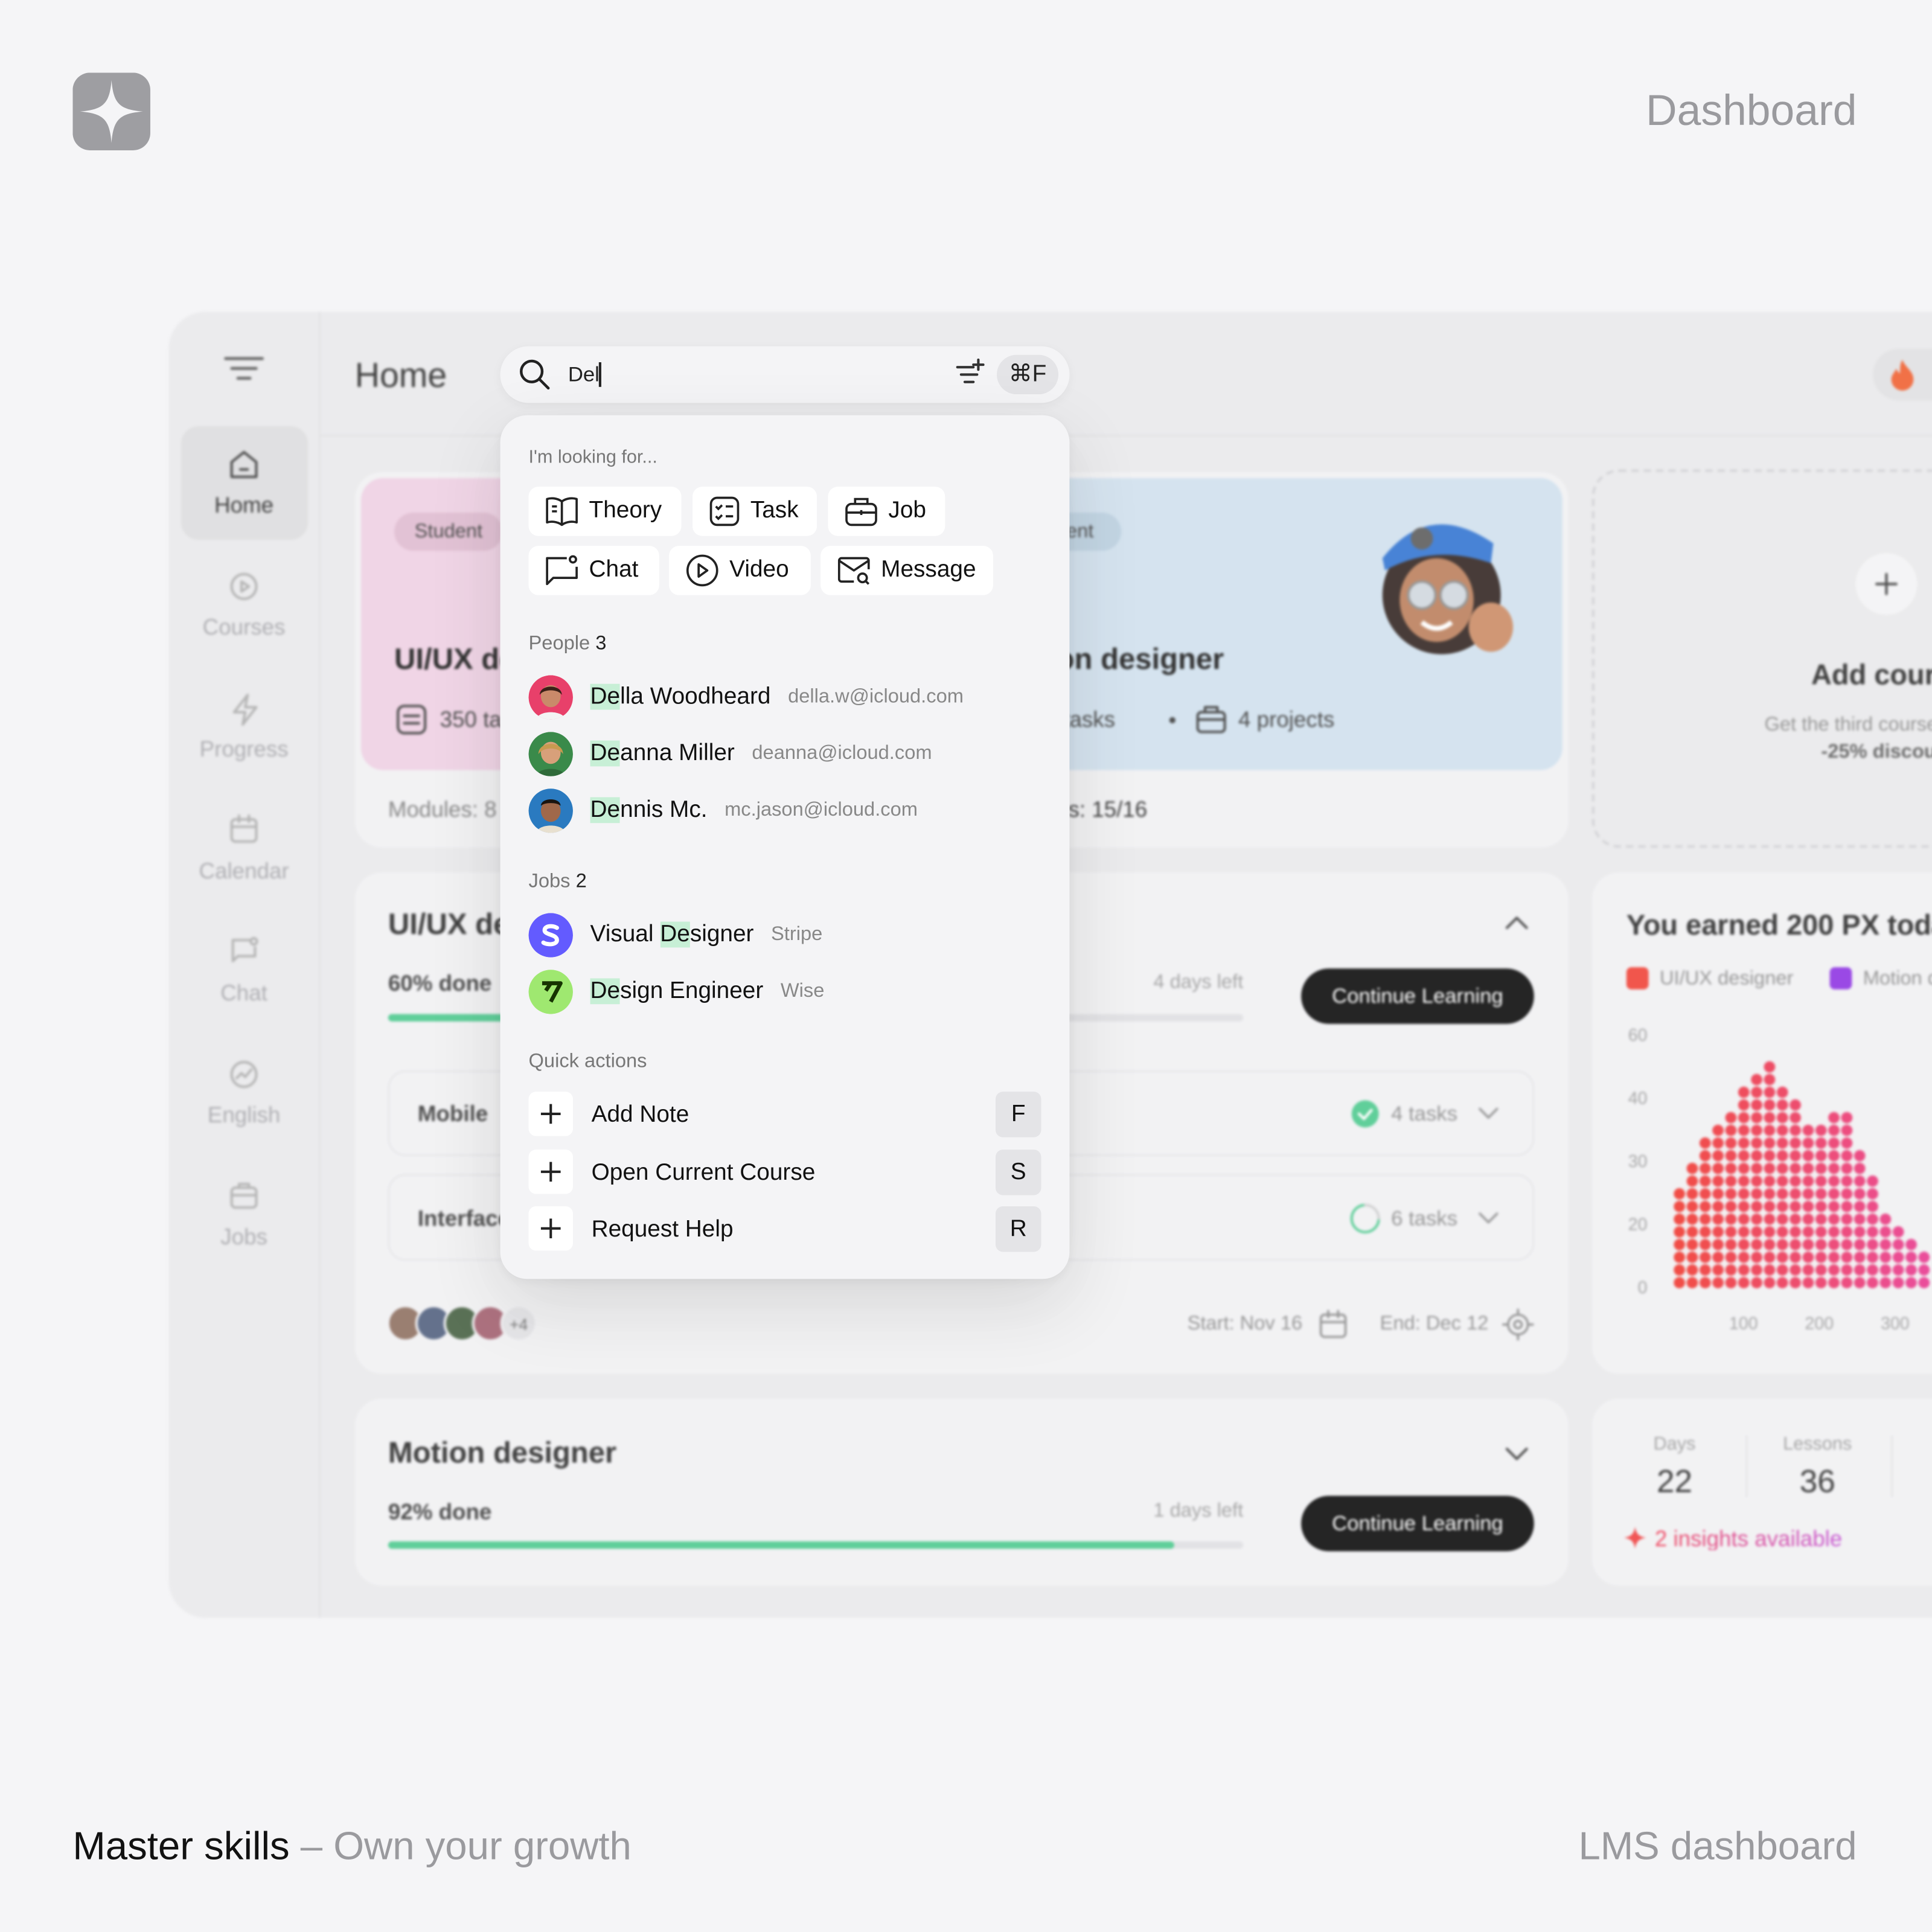 The height and width of the screenshot is (1932, 1932). I want to click on search-input: Del, so click(584, 374).